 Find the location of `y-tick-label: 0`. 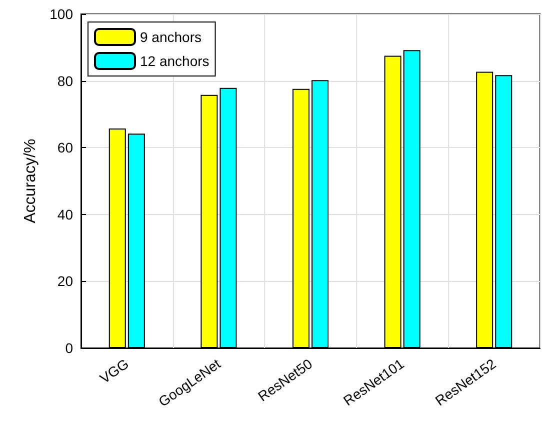

y-tick-label: 0 is located at coordinates (69, 348).